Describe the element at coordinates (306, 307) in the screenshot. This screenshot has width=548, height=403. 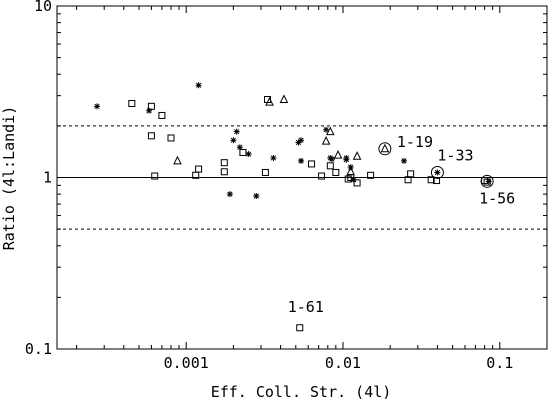
I see `annotation-label: 1-61` at that location.